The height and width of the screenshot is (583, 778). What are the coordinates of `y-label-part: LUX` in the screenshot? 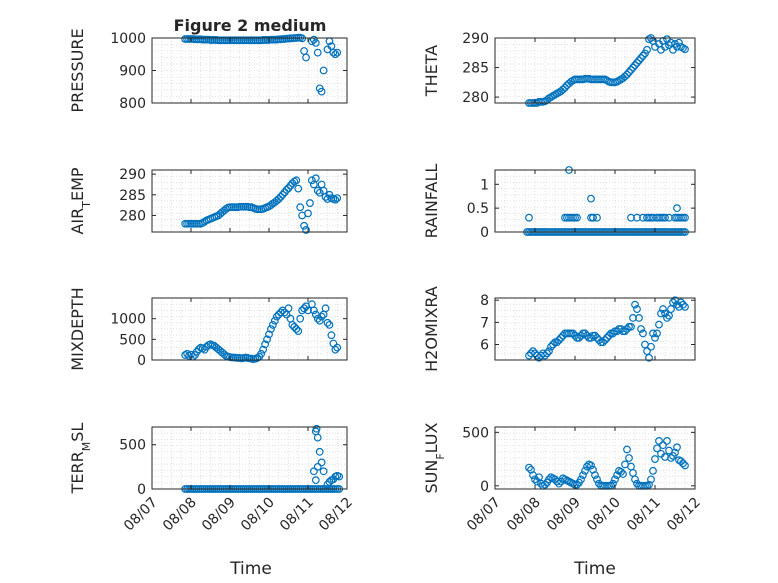 It's located at (431, 437).